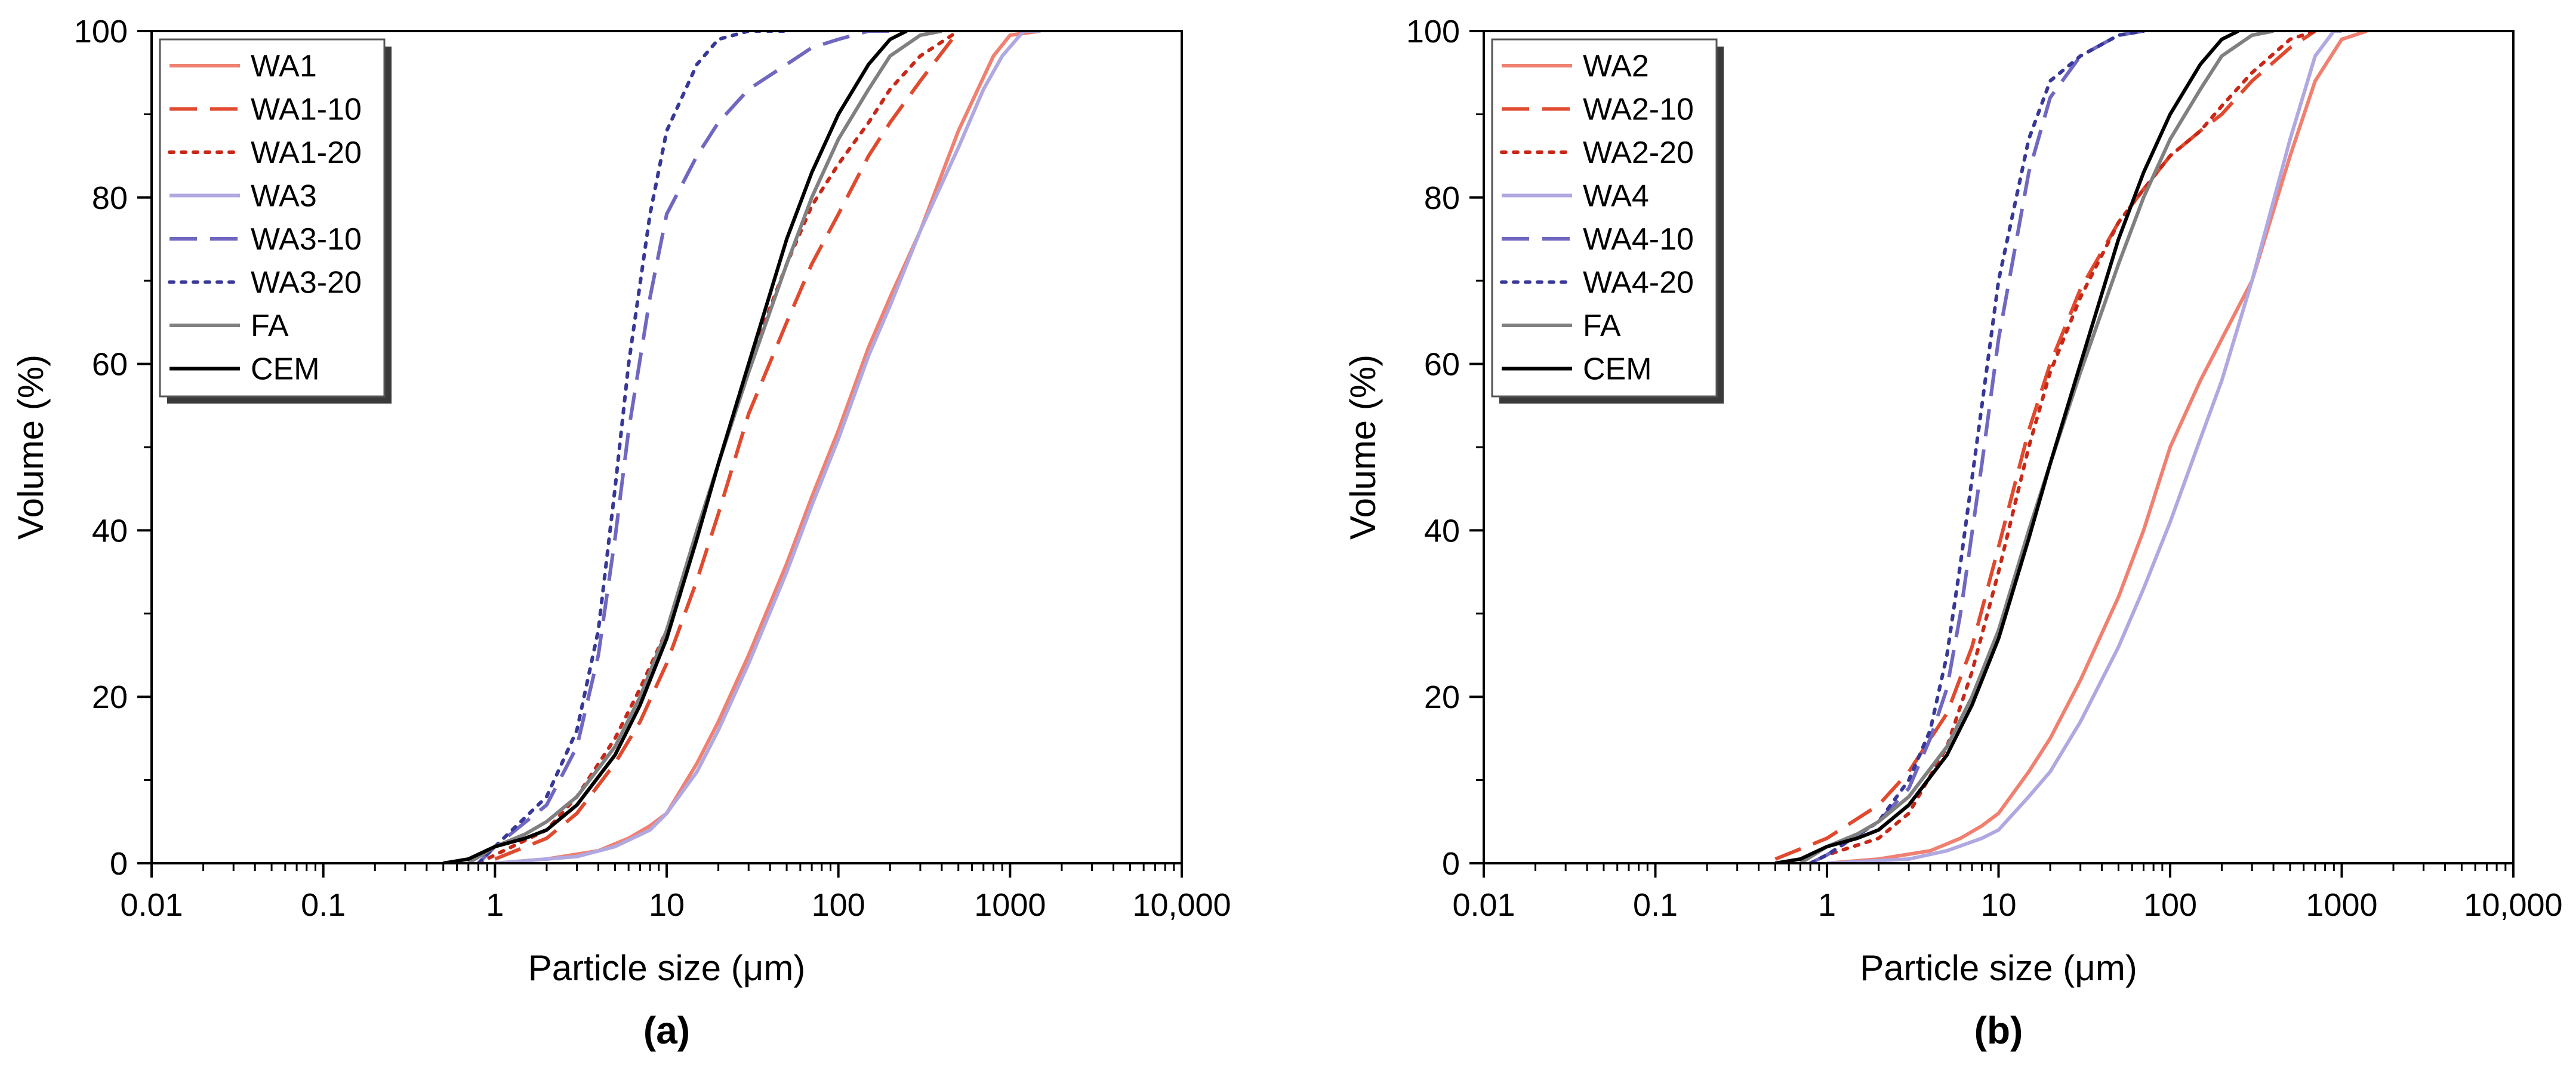  I want to click on legend-label-wa4-10: WA4-10, so click(1638, 240).